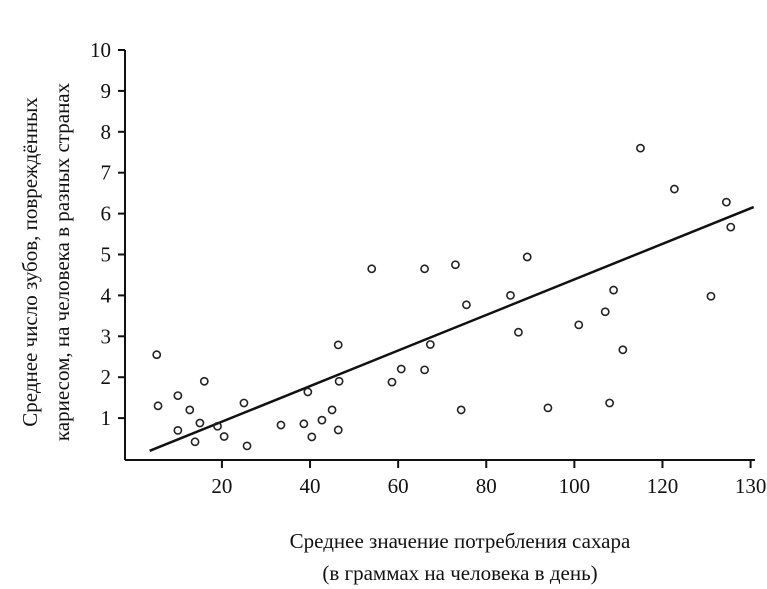 The width and height of the screenshot is (767, 589). I want to click on y-tick-label: 10, so click(100, 50).